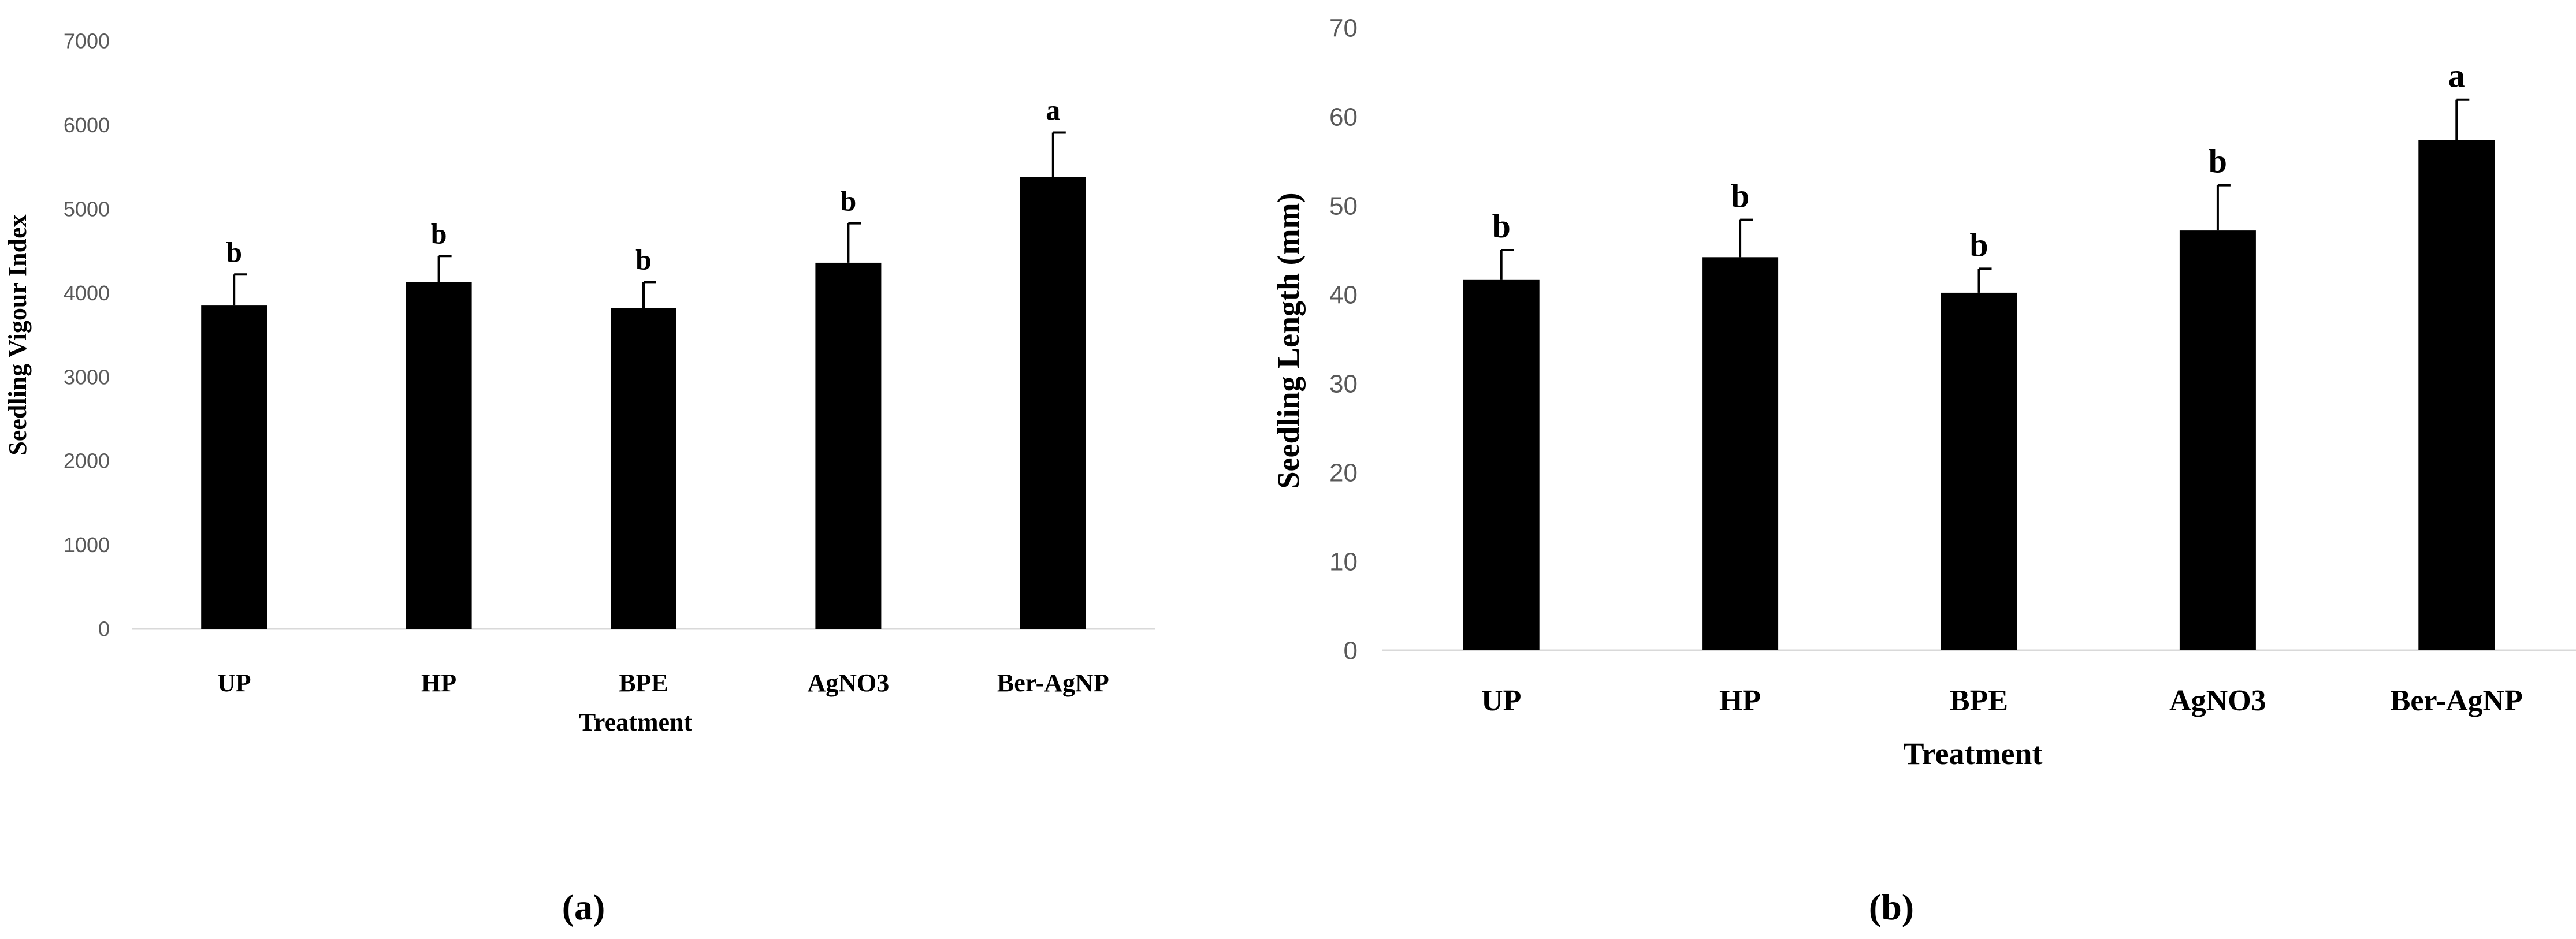 The width and height of the screenshot is (2576, 939). I want to click on y-axis-ticks: 0 10 20 30 40 50 60 70, so click(1343, 339).